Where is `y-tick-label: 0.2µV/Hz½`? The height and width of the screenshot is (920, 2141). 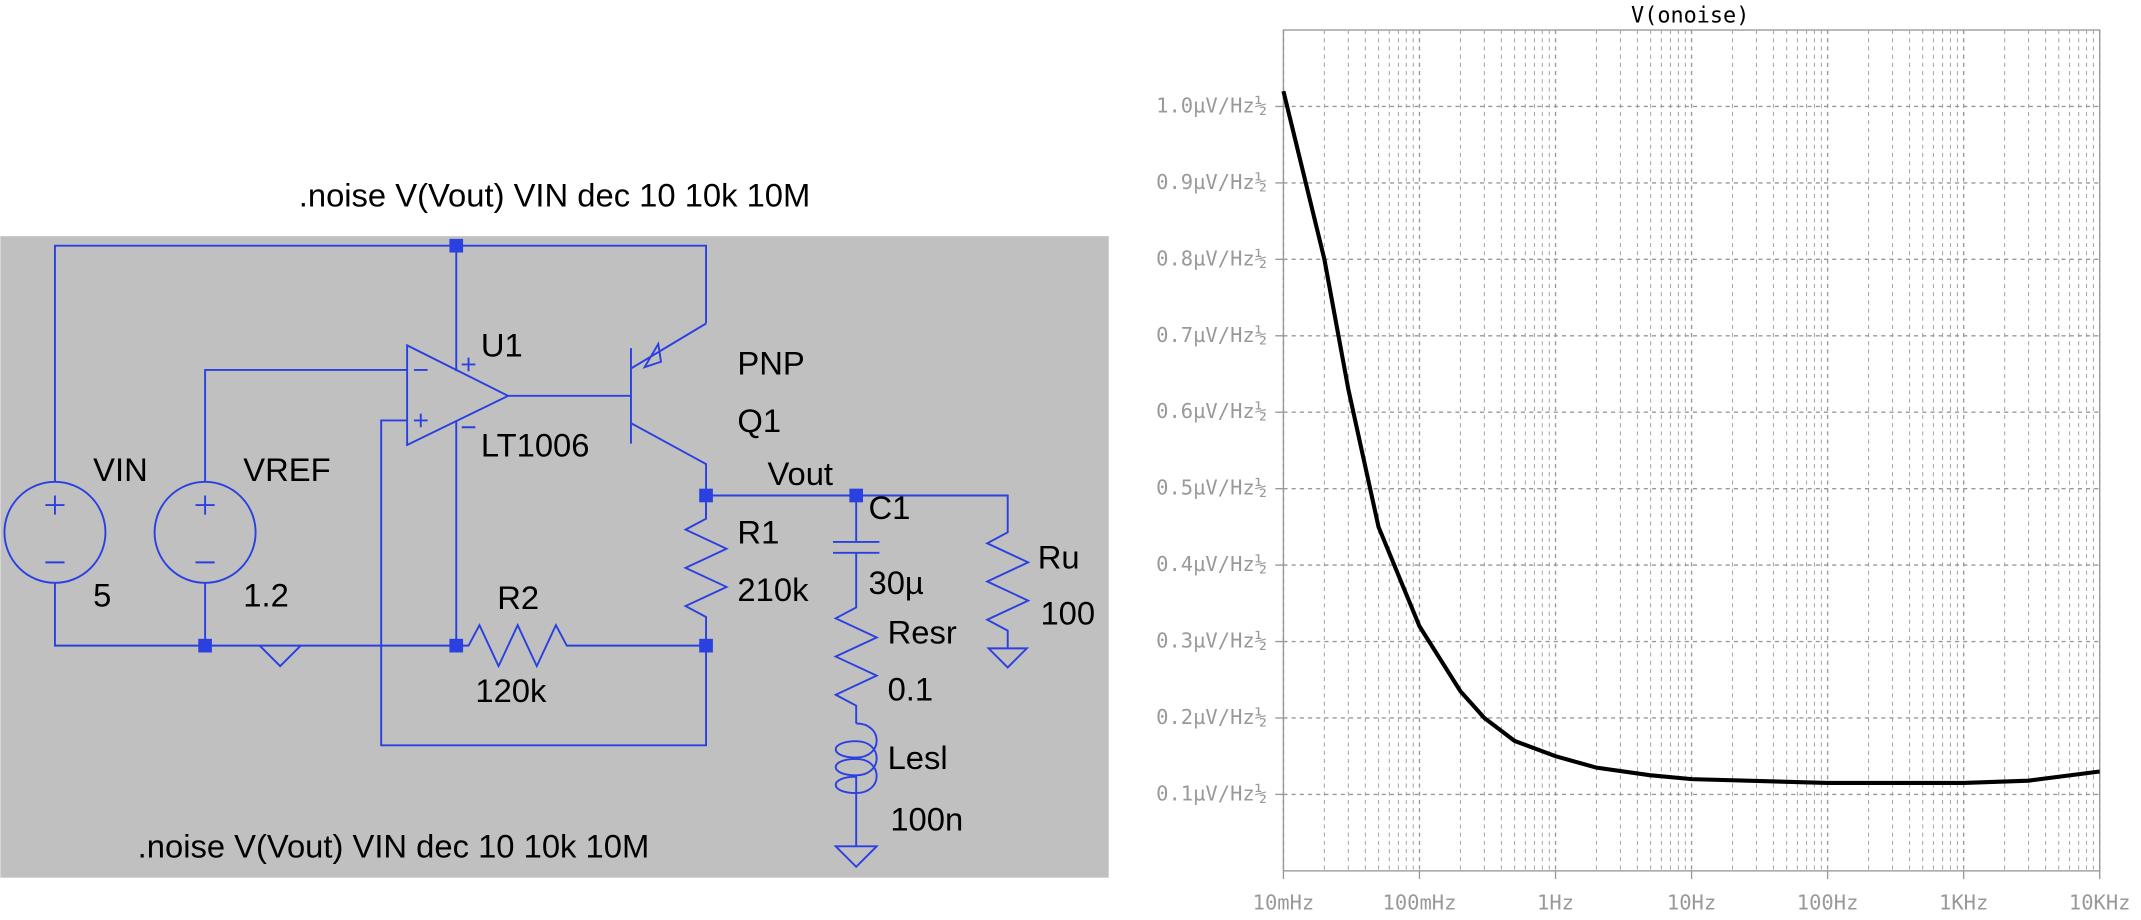 y-tick-label: 0.2µV/Hz½ is located at coordinates (1211, 717).